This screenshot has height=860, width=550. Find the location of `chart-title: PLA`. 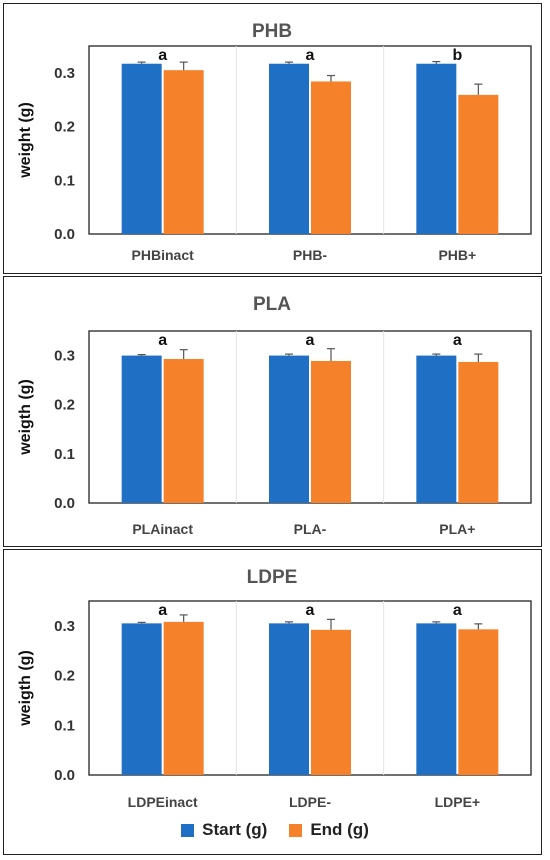

chart-title: PLA is located at coordinates (272, 304).